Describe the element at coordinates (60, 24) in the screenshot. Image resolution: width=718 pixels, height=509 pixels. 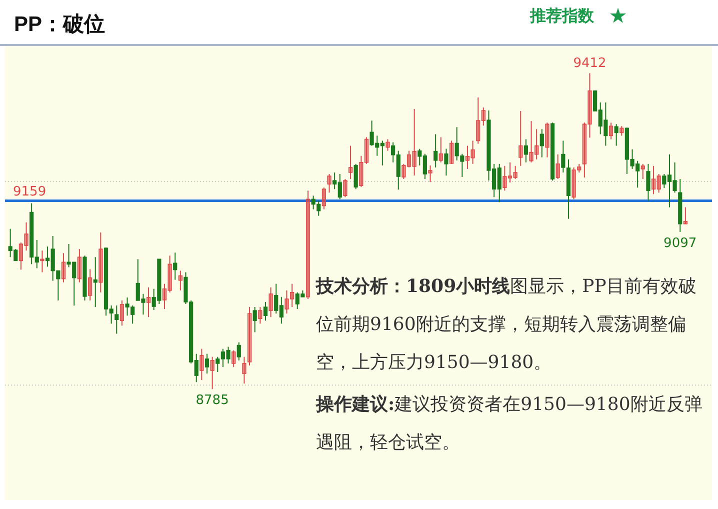
I see `chart-title: PP：破位` at that location.